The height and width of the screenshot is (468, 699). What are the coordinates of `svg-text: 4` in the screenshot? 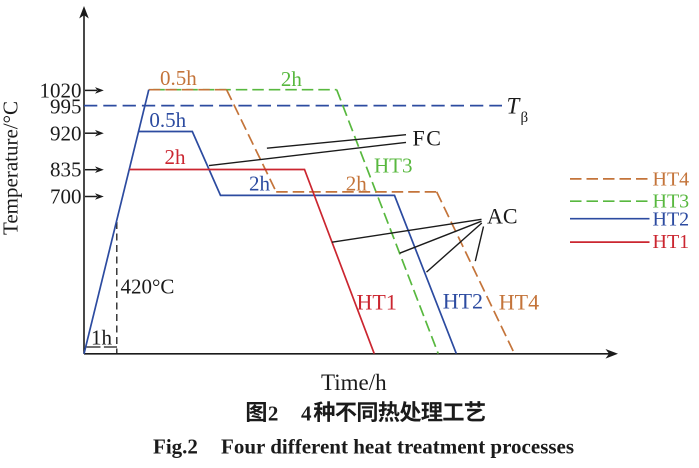 It's located at (306, 414).